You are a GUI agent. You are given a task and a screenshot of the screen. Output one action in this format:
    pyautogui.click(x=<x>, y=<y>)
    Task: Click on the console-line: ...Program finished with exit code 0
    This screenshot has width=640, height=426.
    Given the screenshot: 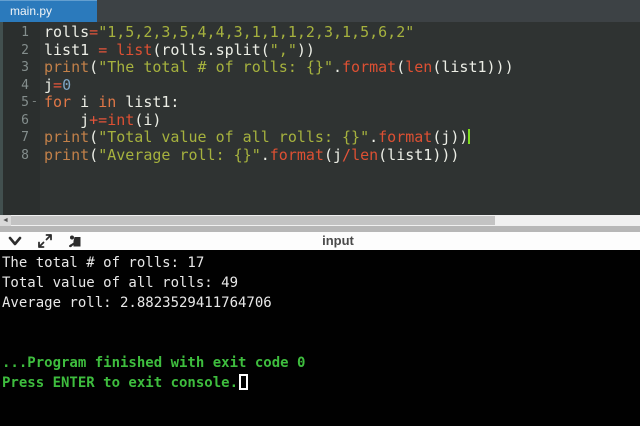 What is the action you would take?
    pyautogui.click(x=154, y=363)
    